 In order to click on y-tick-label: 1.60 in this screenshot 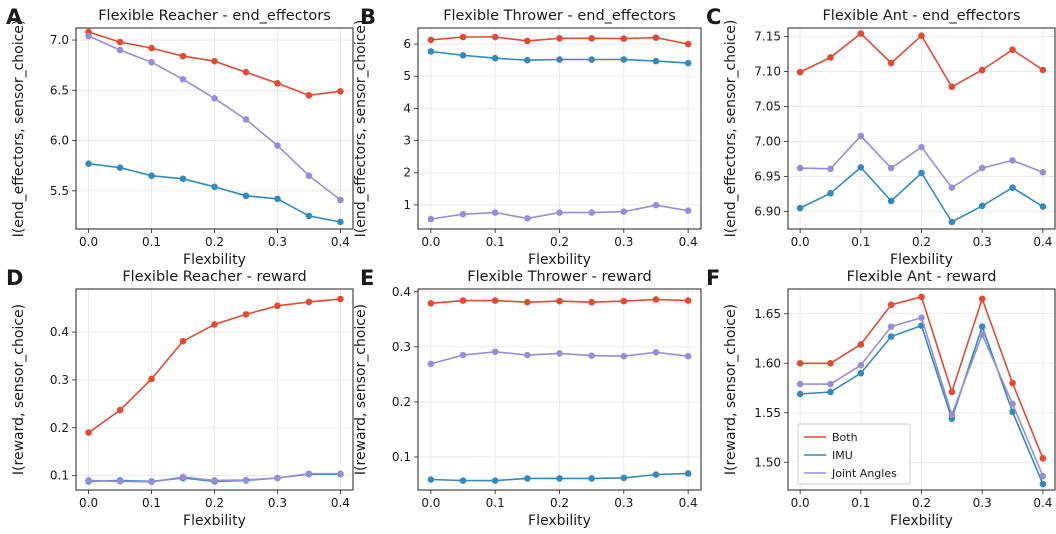, I will do `click(767, 363)`.